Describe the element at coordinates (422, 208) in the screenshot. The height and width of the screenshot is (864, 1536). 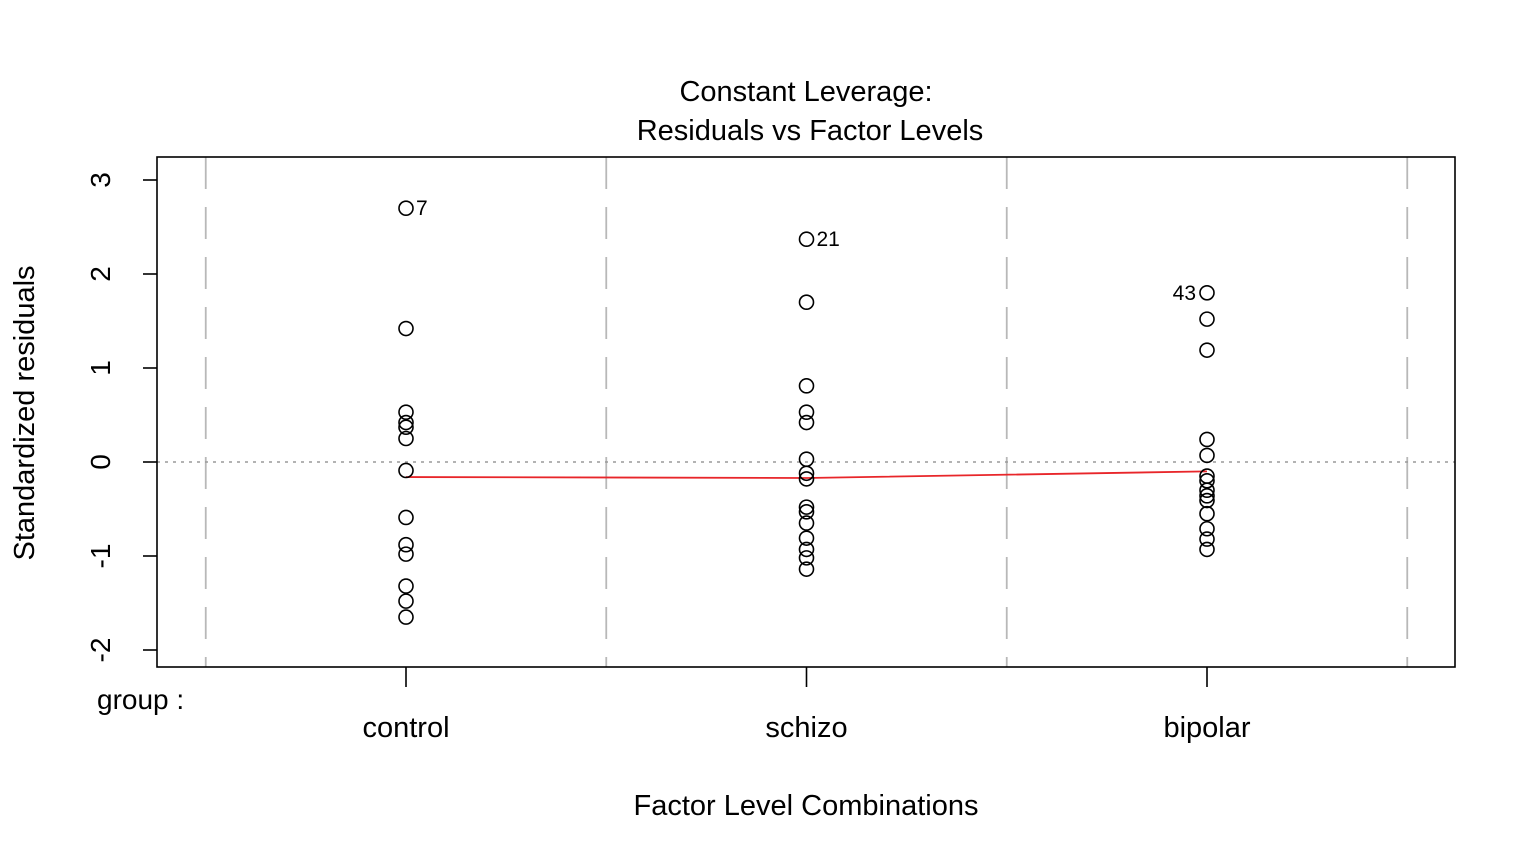
I see `point-label: 7` at that location.